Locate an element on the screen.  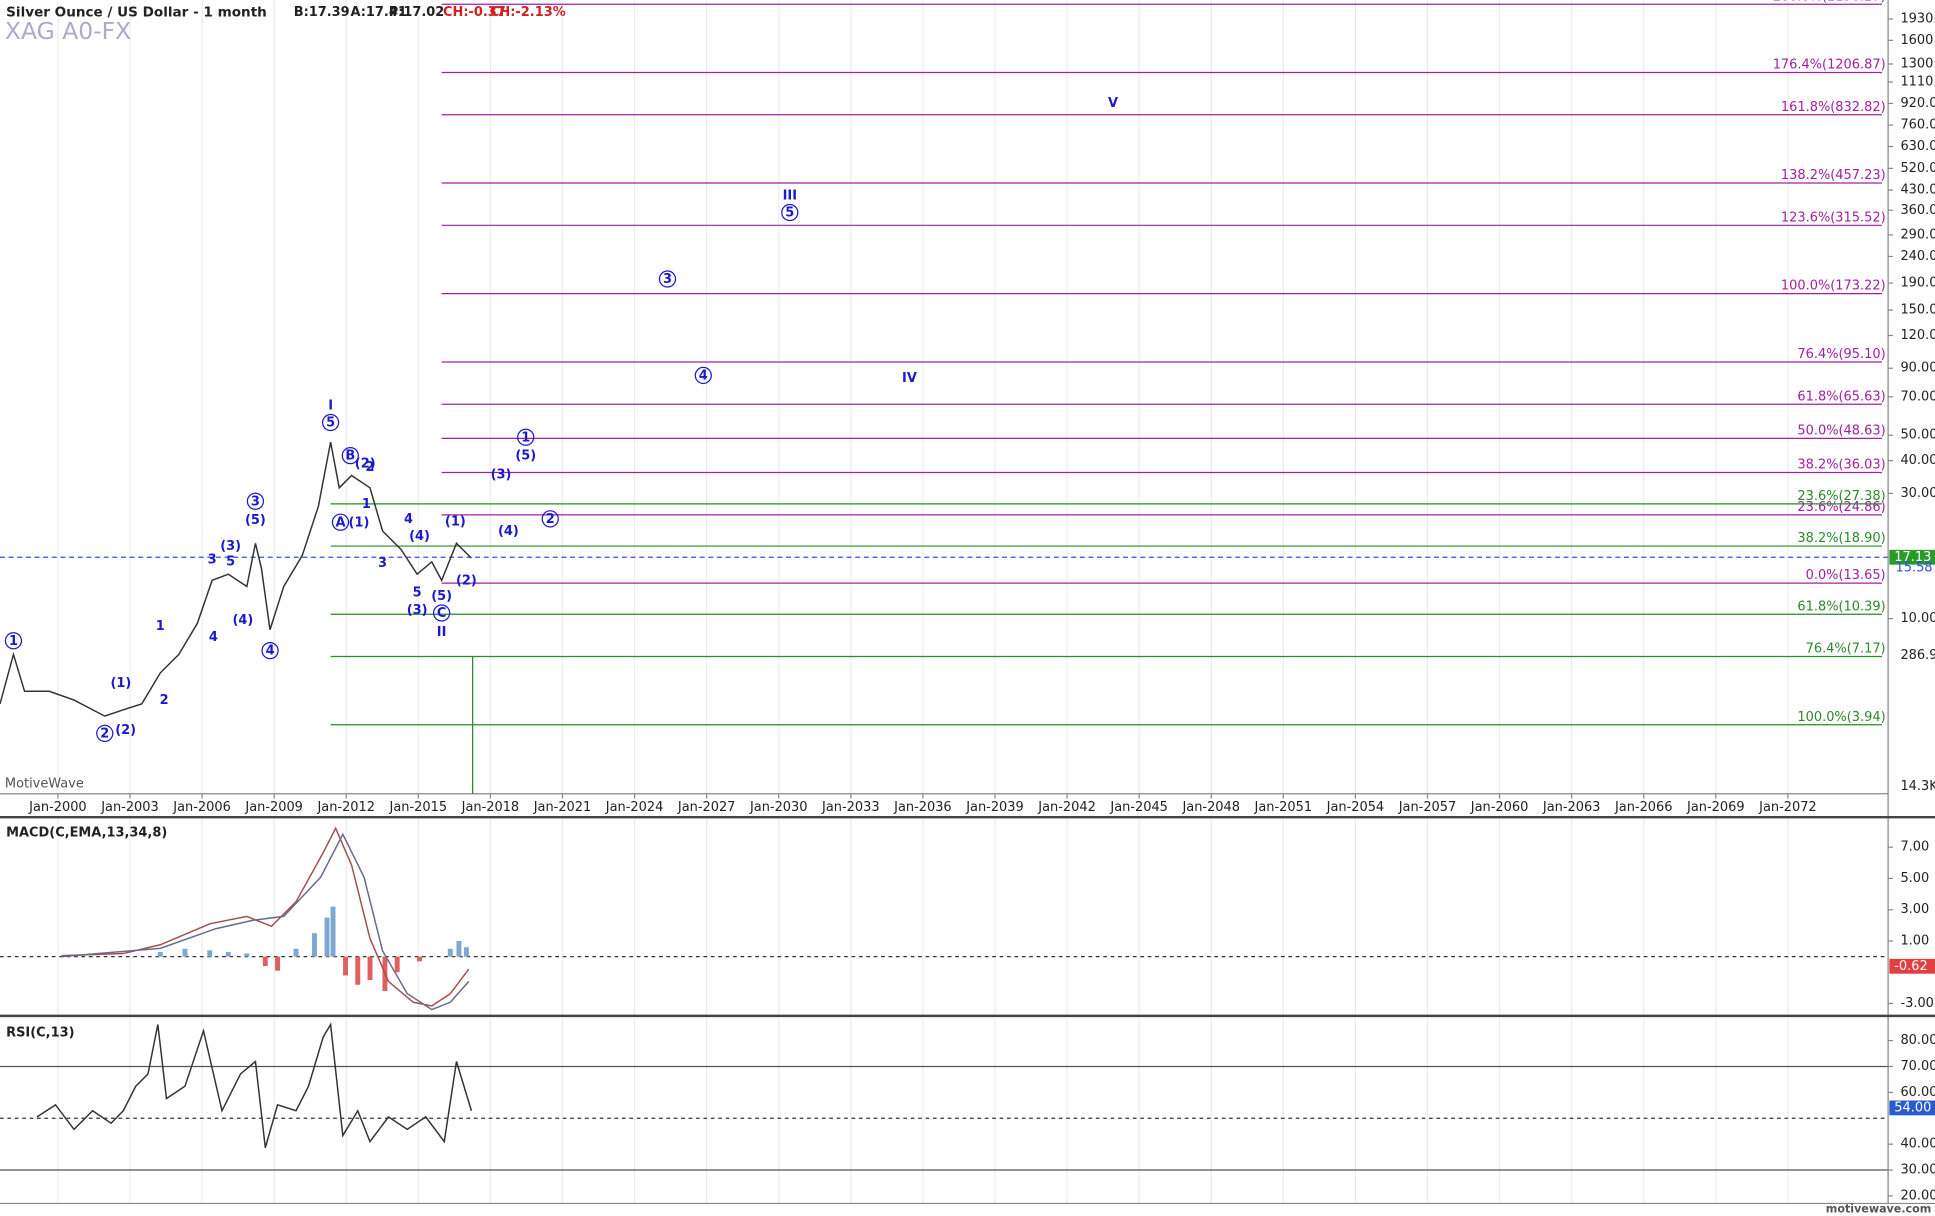
wave-text: (5) is located at coordinates (441, 596).